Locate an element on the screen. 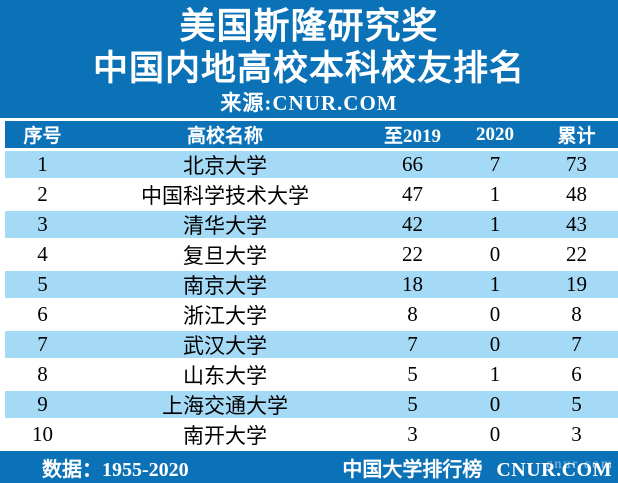 The height and width of the screenshot is (483, 618). university-cell: 北京大学 is located at coordinates (225, 165).